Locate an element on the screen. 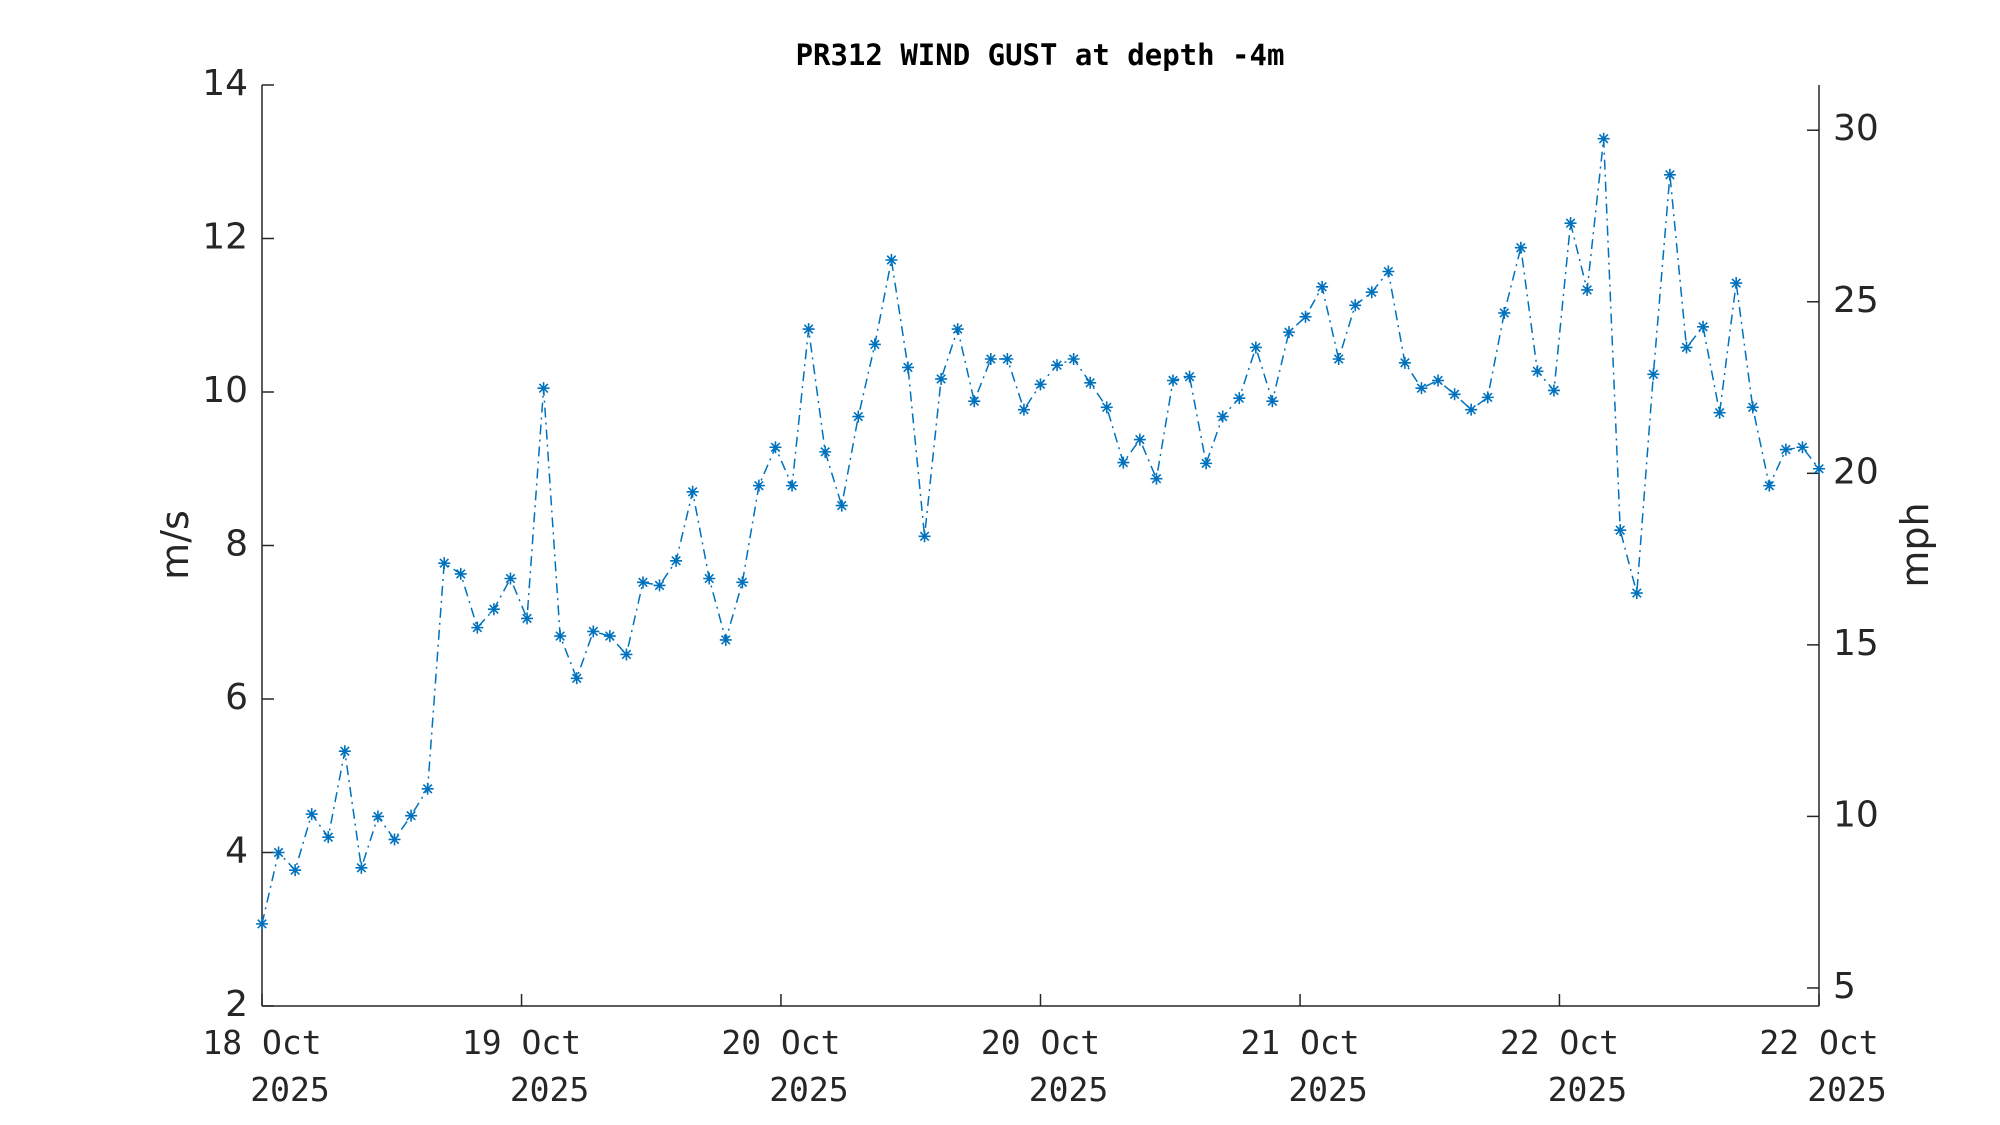 The width and height of the screenshot is (2000, 1125). y2-tick-label: 15 is located at coordinates (1856, 643).